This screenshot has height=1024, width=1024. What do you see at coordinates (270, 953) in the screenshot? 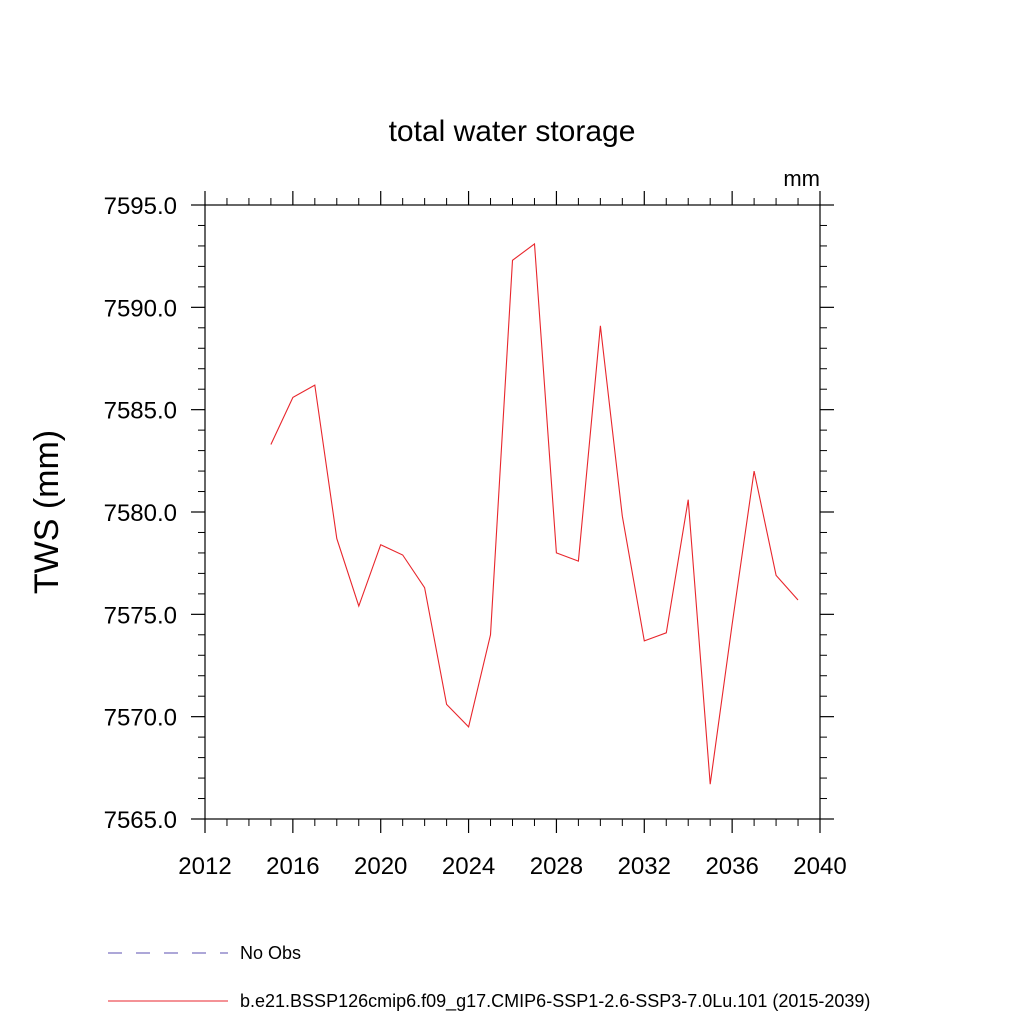
I see `legend-label: No Obs` at bounding box center [270, 953].